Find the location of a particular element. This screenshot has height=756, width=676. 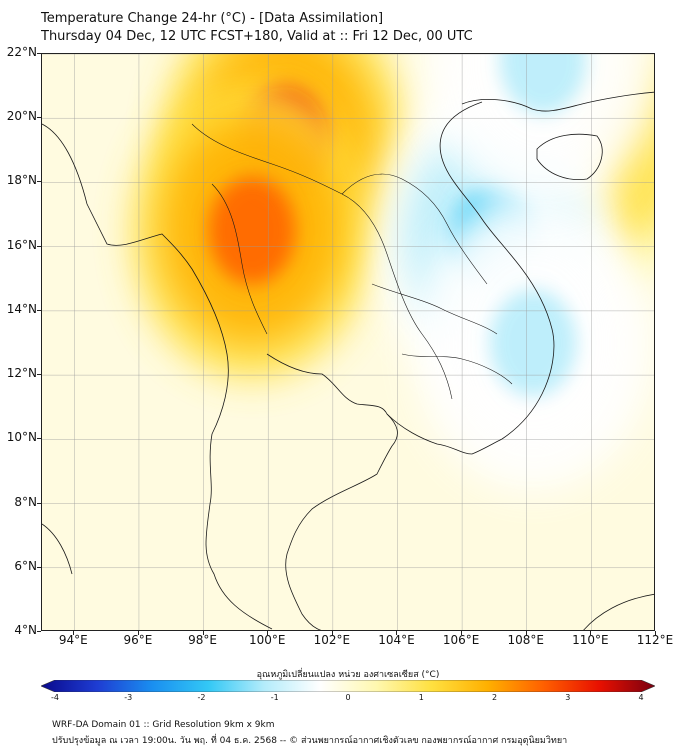

colorbar-tick-label: -4 is located at coordinates (55, 697).